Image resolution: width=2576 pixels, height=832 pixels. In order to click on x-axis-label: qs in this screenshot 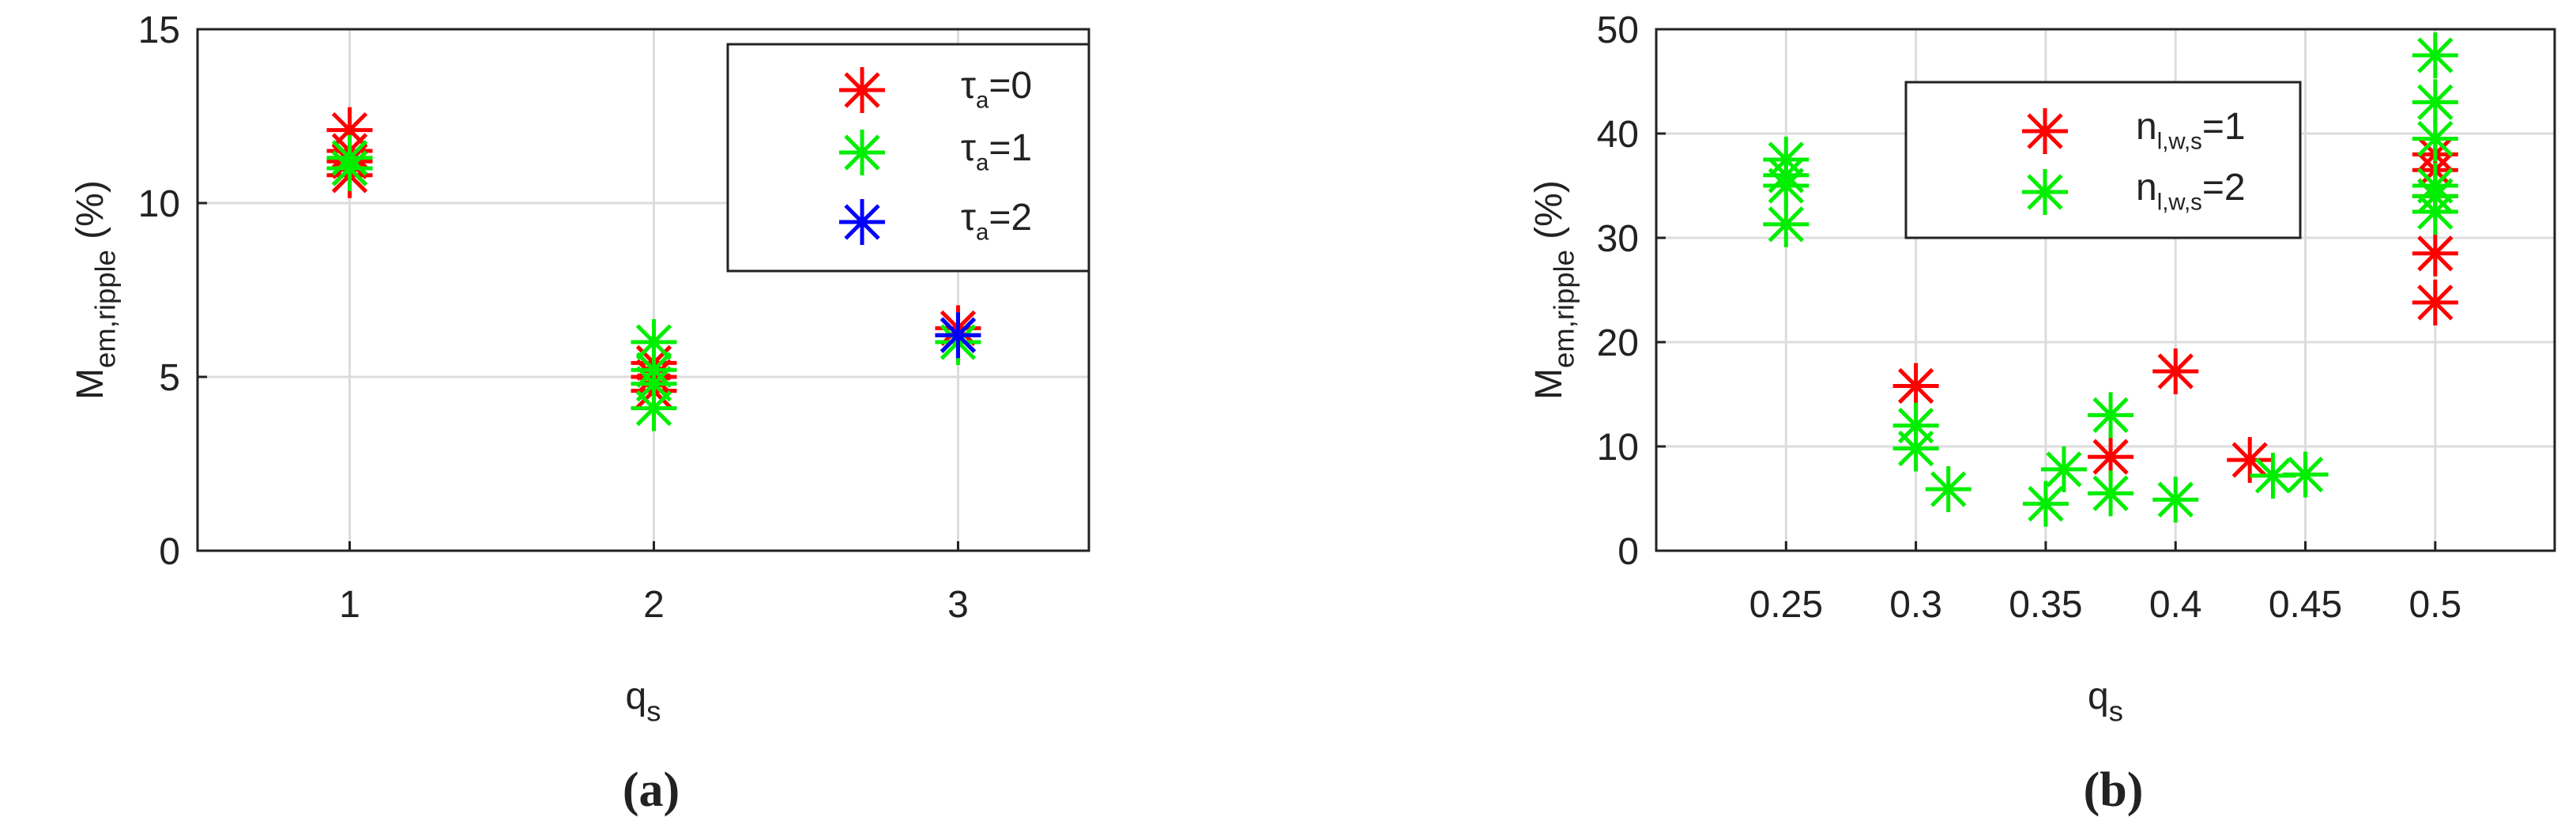, I will do `click(643, 702)`.